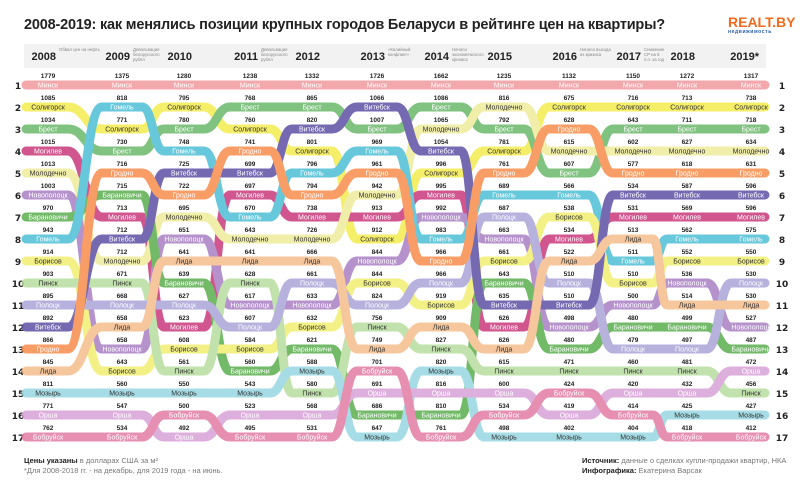 The image size is (800, 489). I want to click on price-value: 792, so click(504, 120).